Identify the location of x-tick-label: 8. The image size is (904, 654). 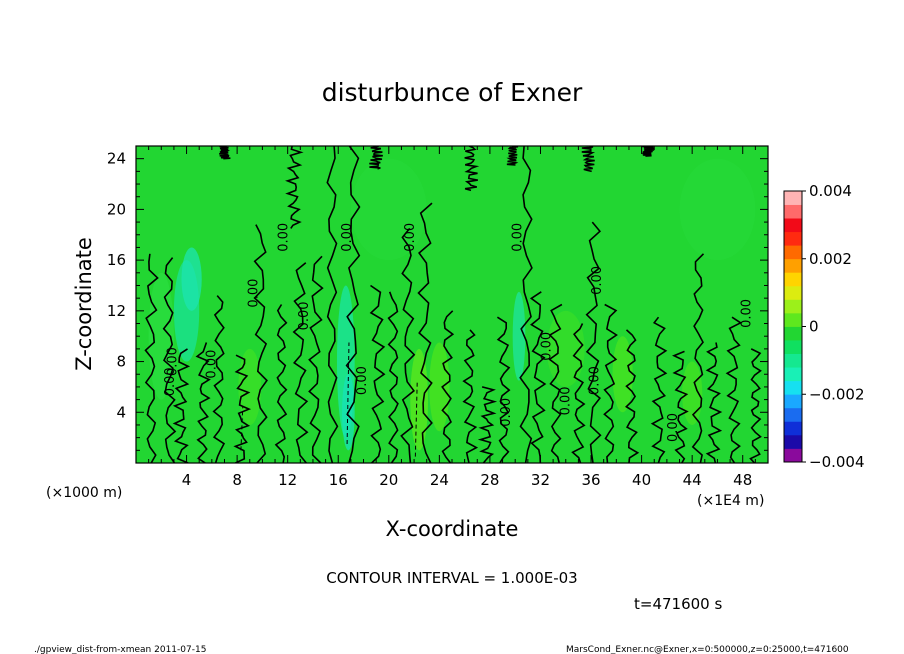
(237, 480).